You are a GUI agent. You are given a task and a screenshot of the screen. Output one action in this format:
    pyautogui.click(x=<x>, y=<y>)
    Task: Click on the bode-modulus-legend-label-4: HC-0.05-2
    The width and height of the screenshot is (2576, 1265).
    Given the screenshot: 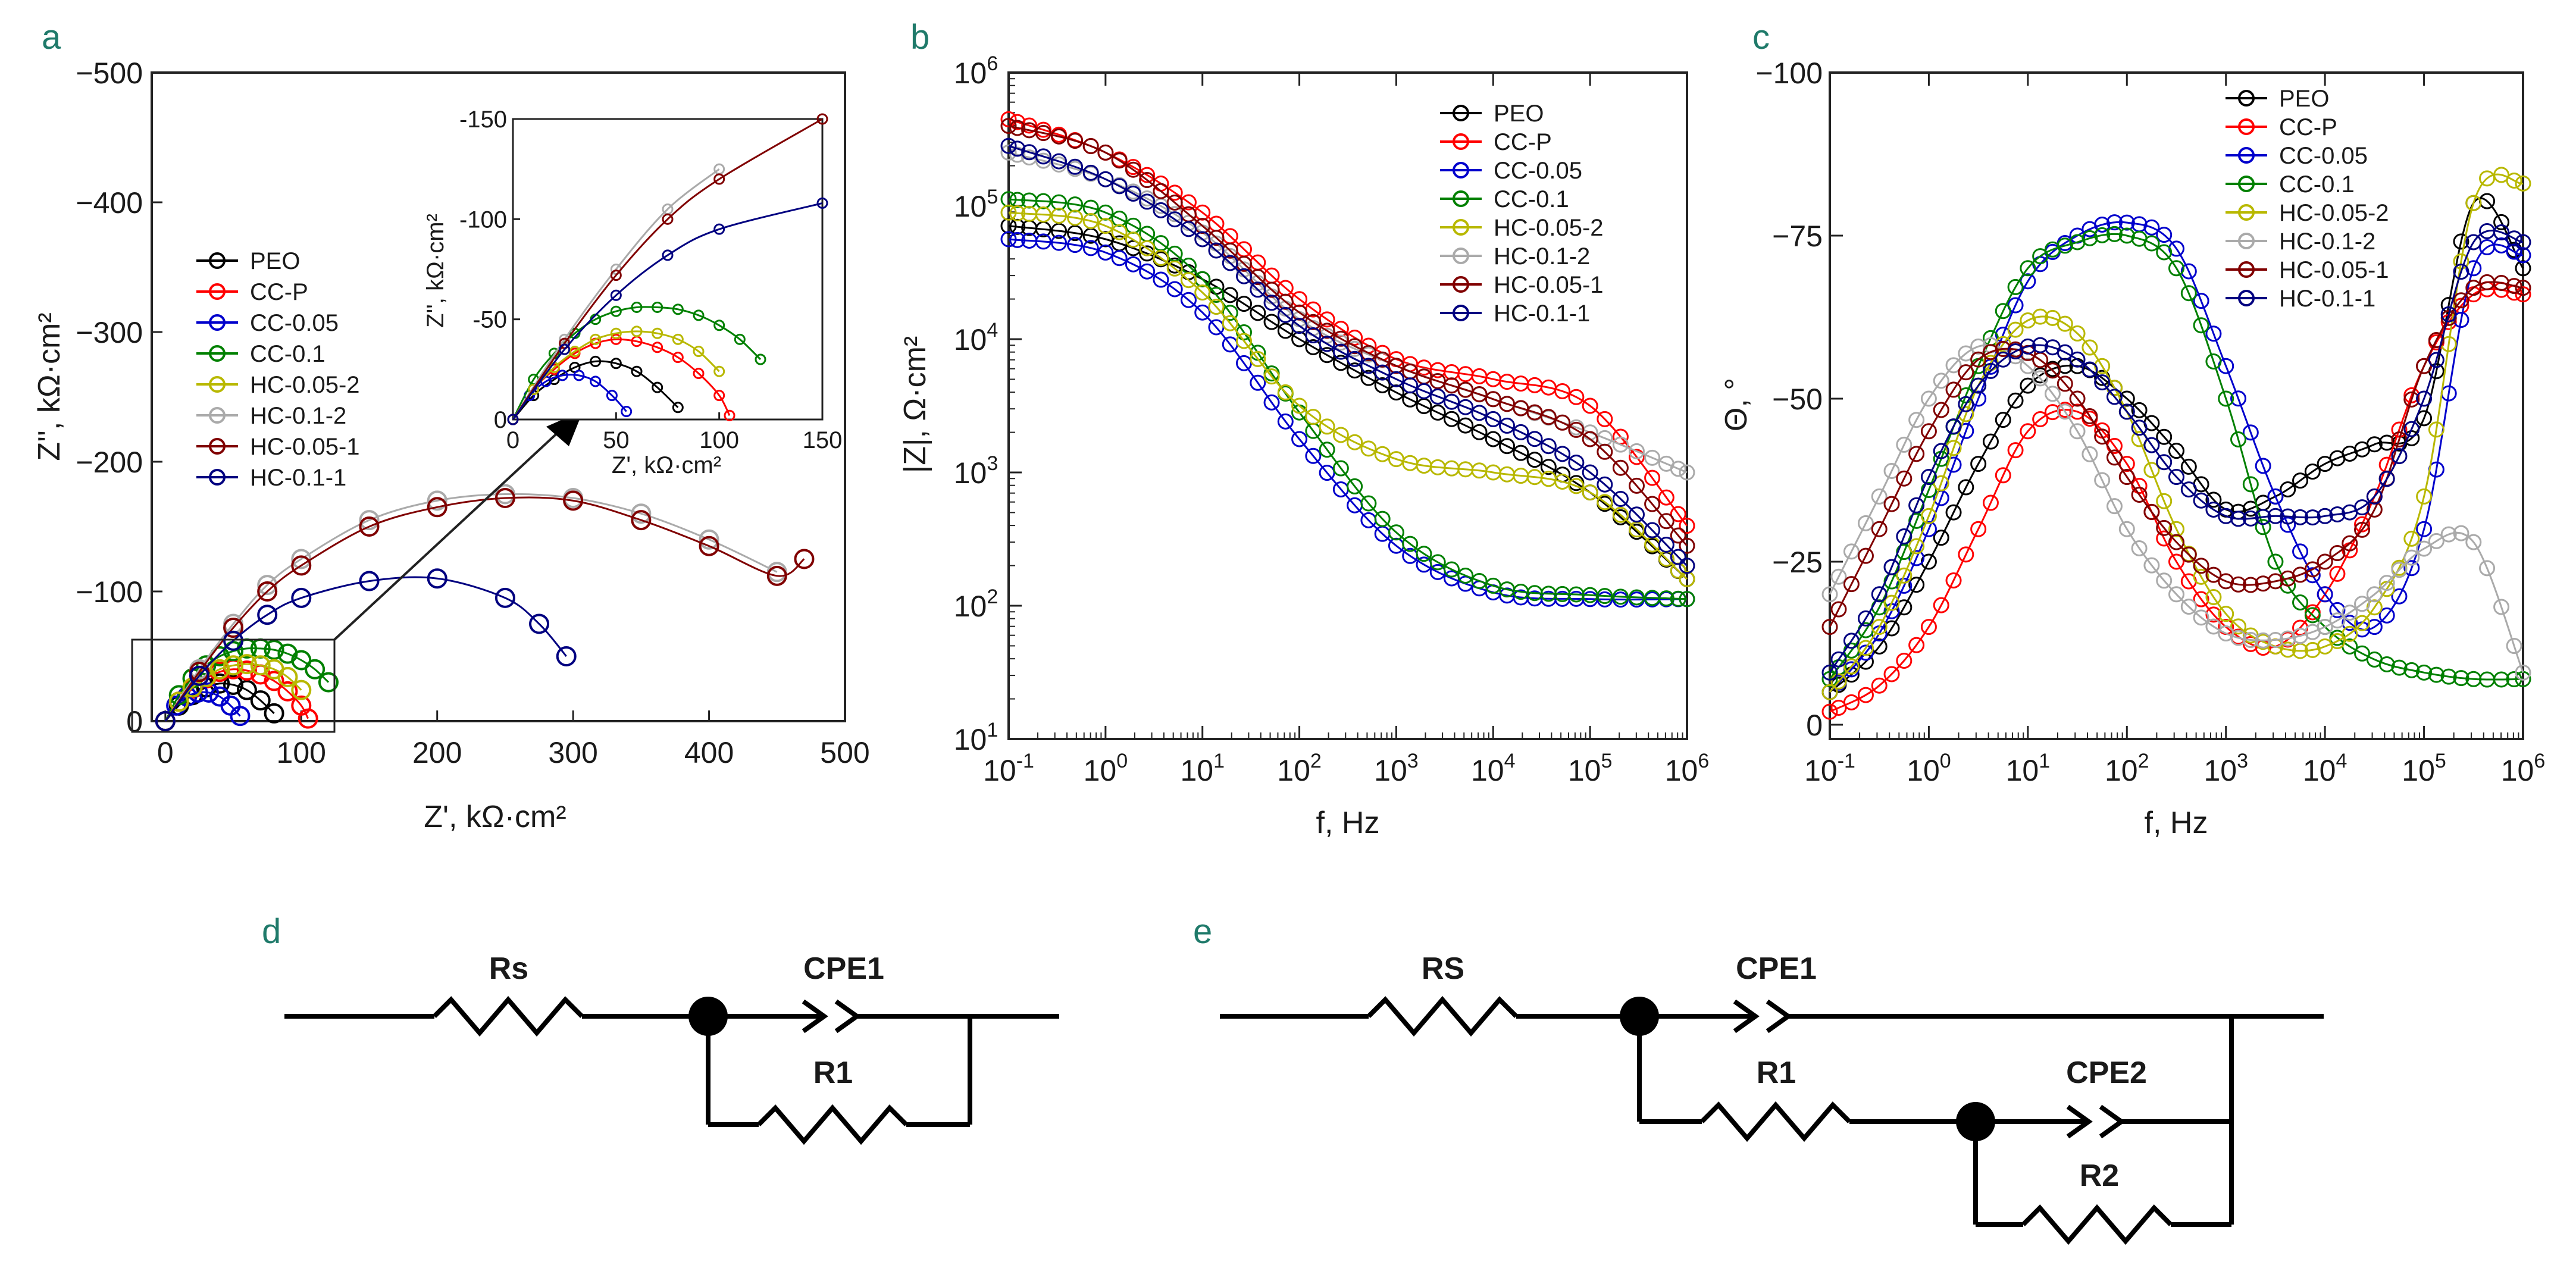 What is the action you would take?
    pyautogui.click(x=1549, y=228)
    